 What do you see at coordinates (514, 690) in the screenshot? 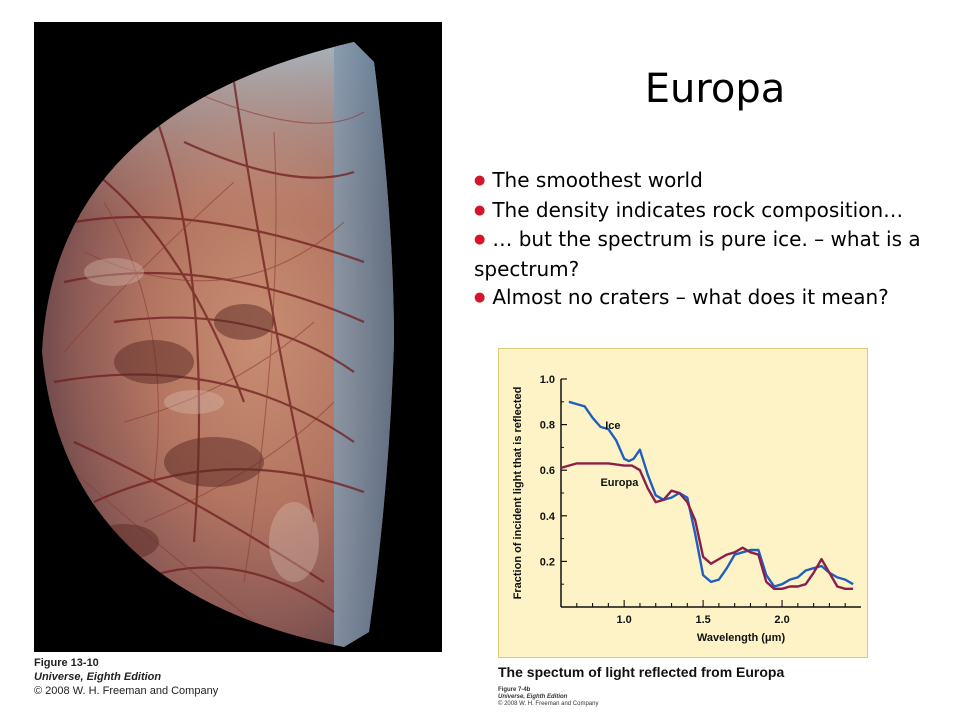
I see `chart-figure-number: Figure 7-4b` at bounding box center [514, 690].